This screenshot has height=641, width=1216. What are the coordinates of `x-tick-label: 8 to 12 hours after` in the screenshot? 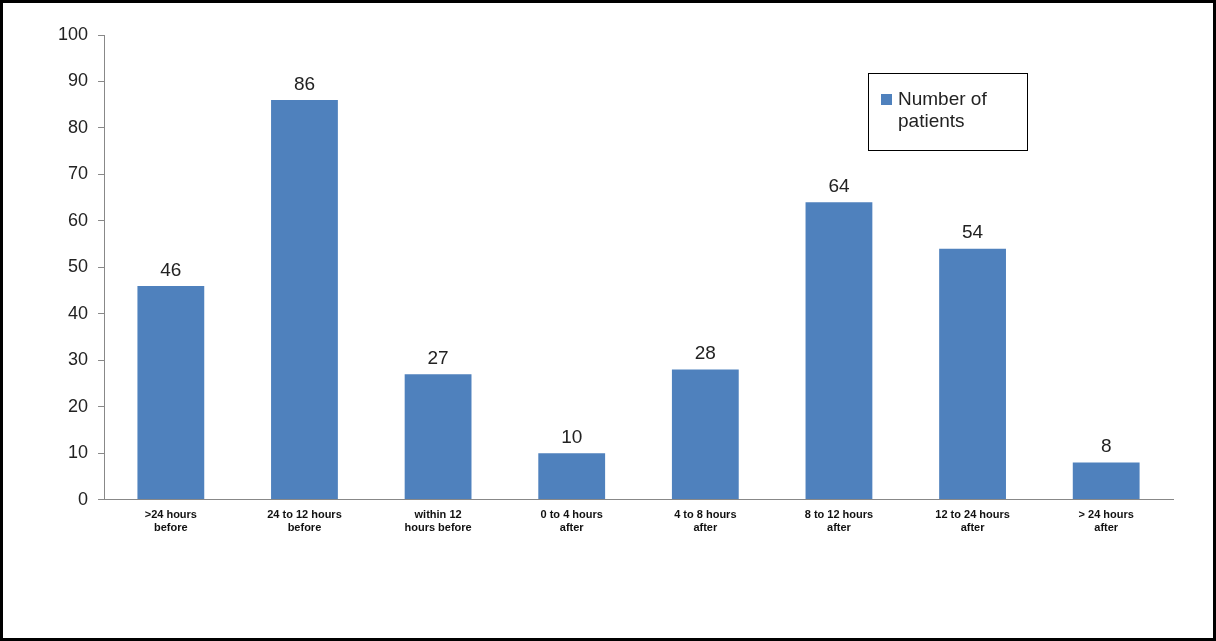 It's located at (839, 521).